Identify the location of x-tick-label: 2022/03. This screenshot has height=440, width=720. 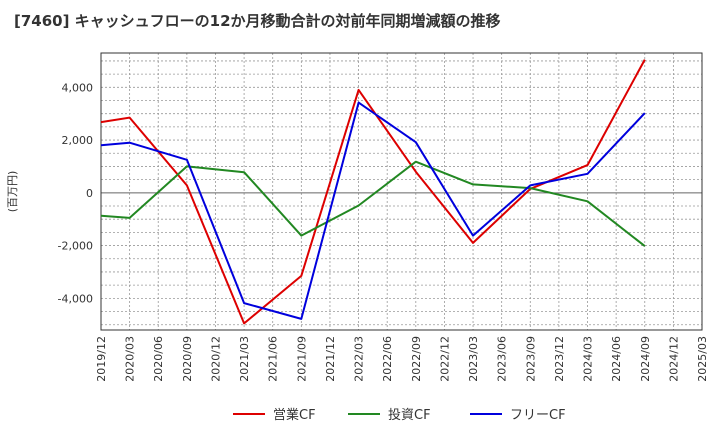
(359, 359).